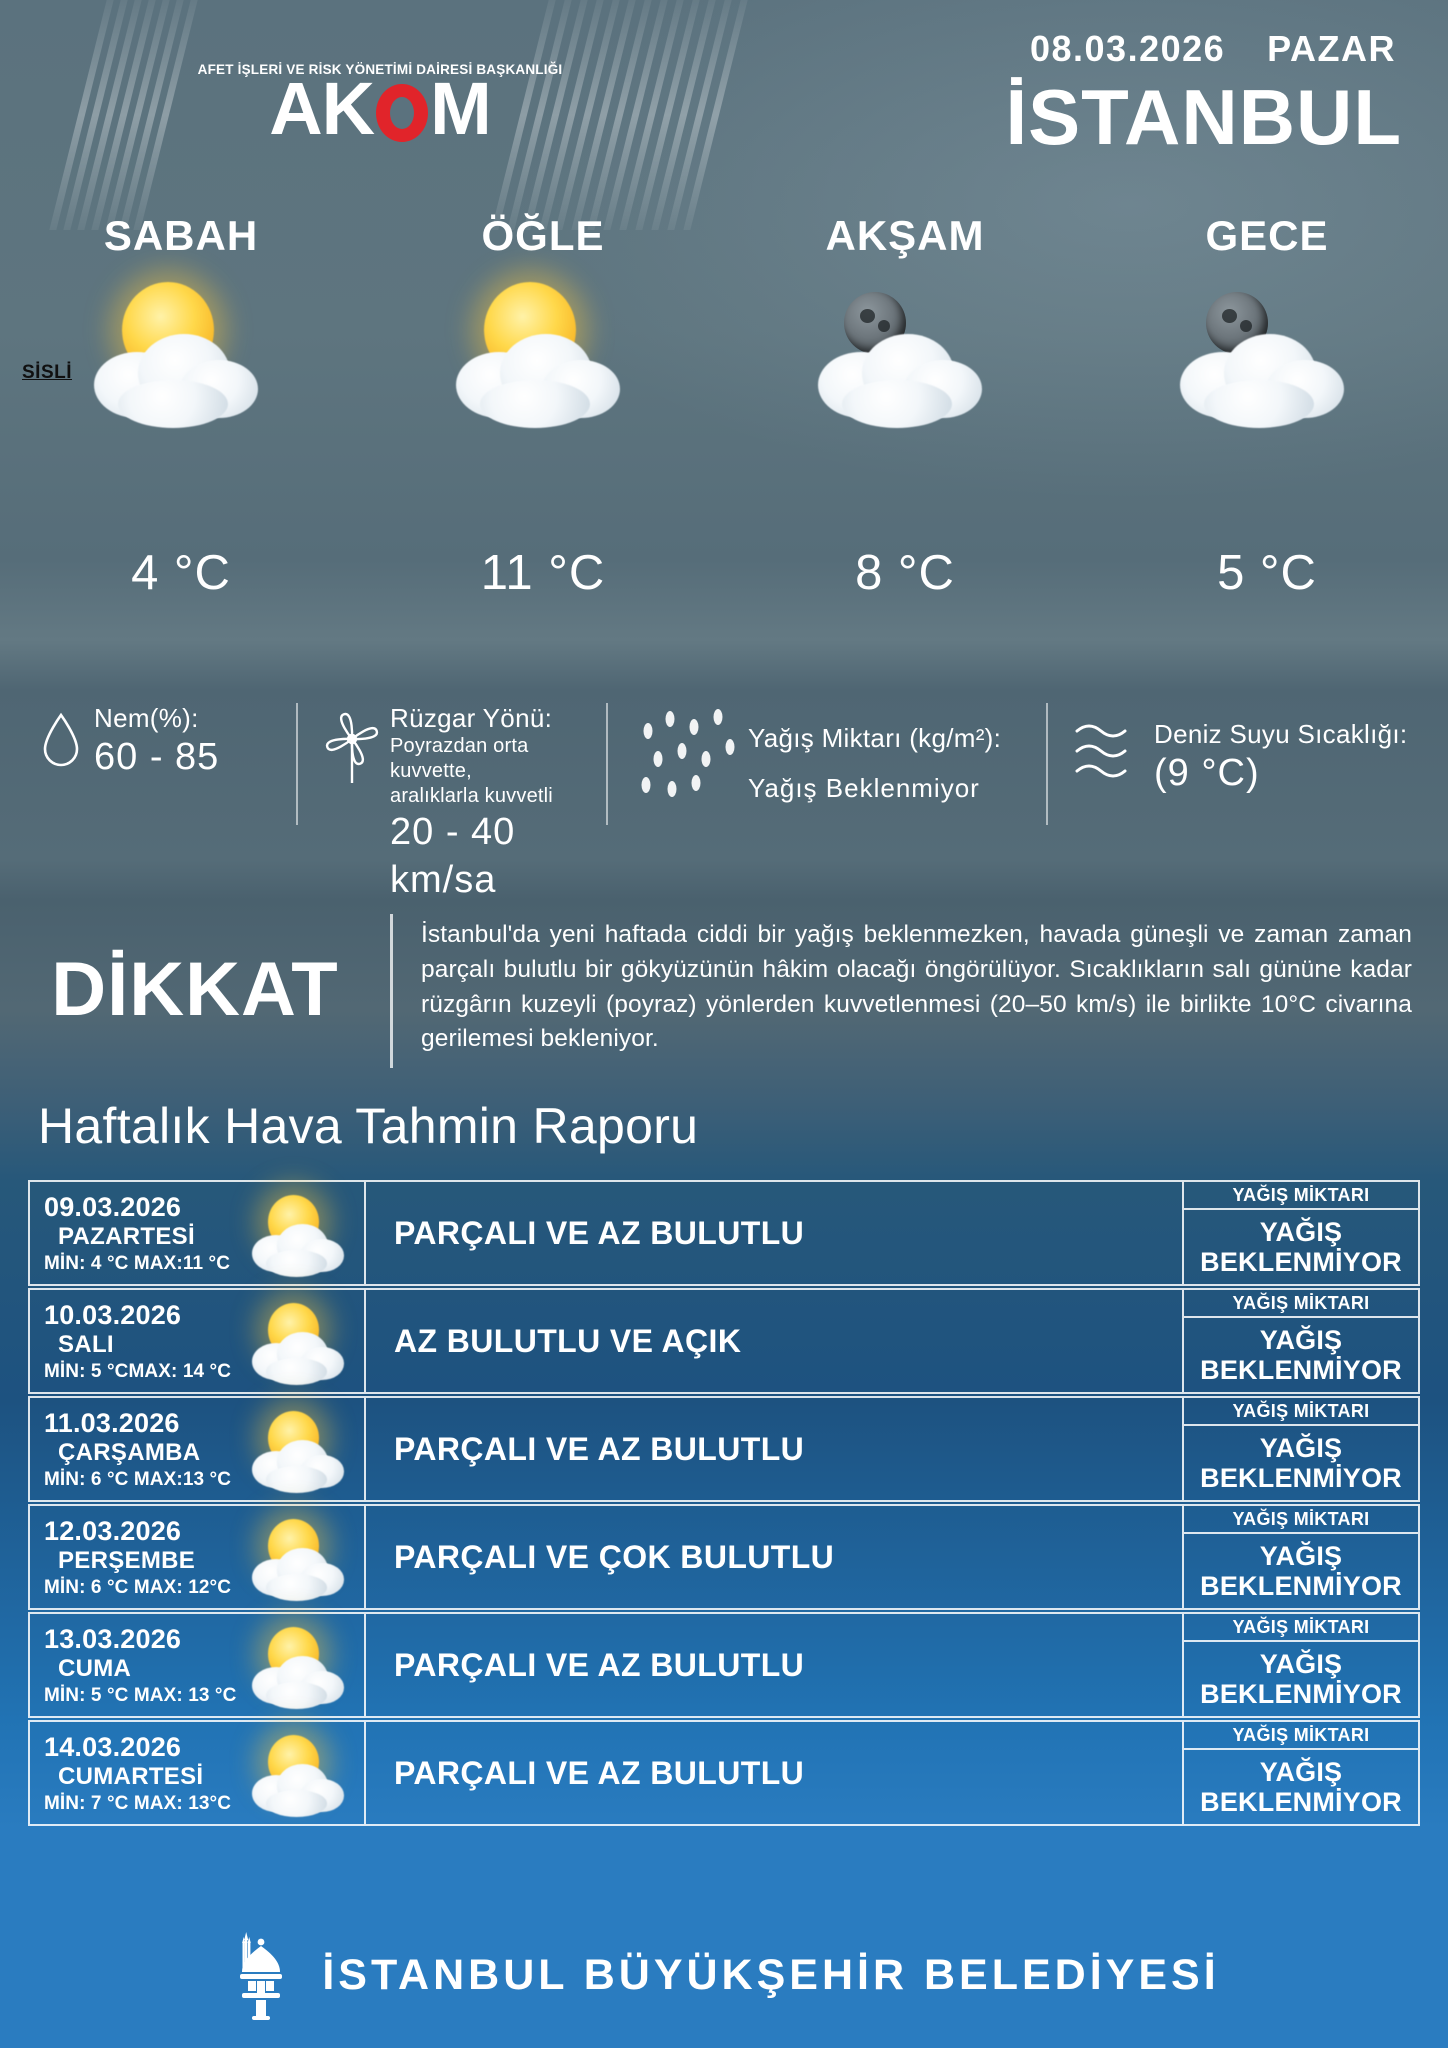  What do you see at coordinates (543, 573) in the screenshot?
I see `daypart-temperature: 11 °C` at bounding box center [543, 573].